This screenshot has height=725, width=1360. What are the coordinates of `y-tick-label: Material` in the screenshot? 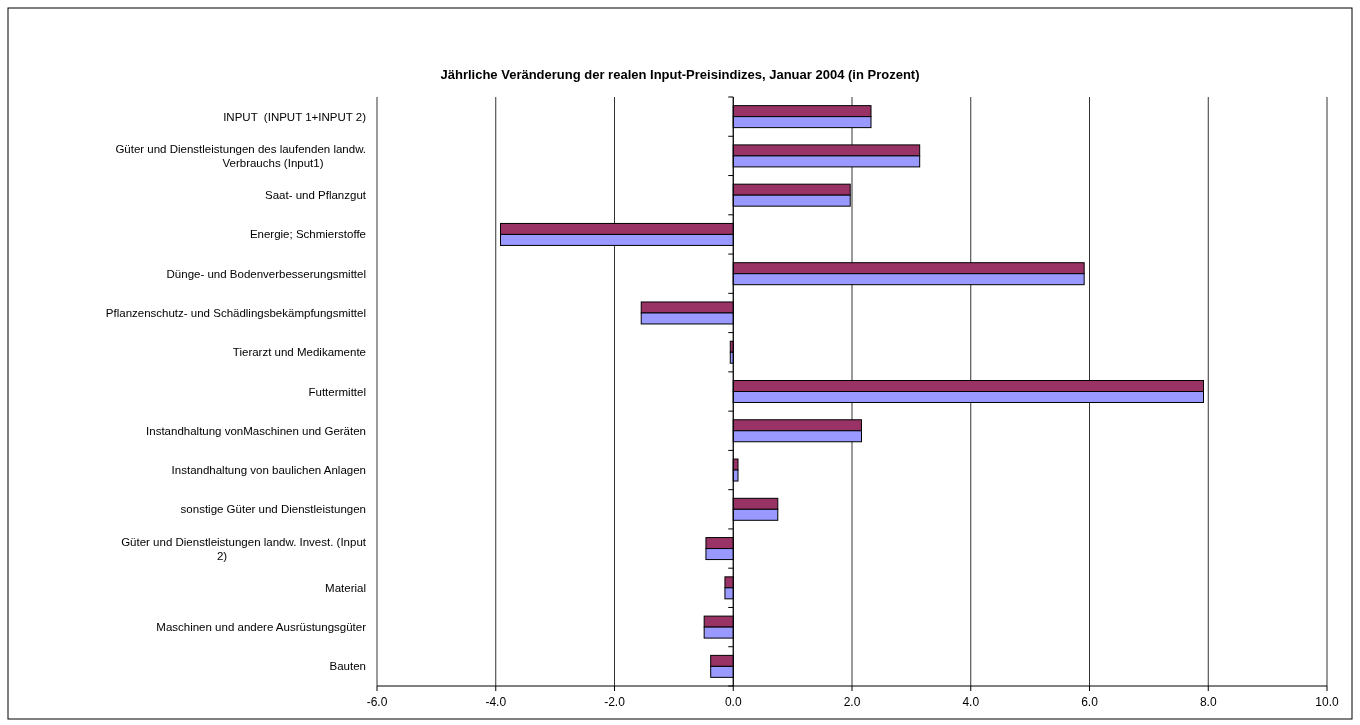 It's located at (345, 587).